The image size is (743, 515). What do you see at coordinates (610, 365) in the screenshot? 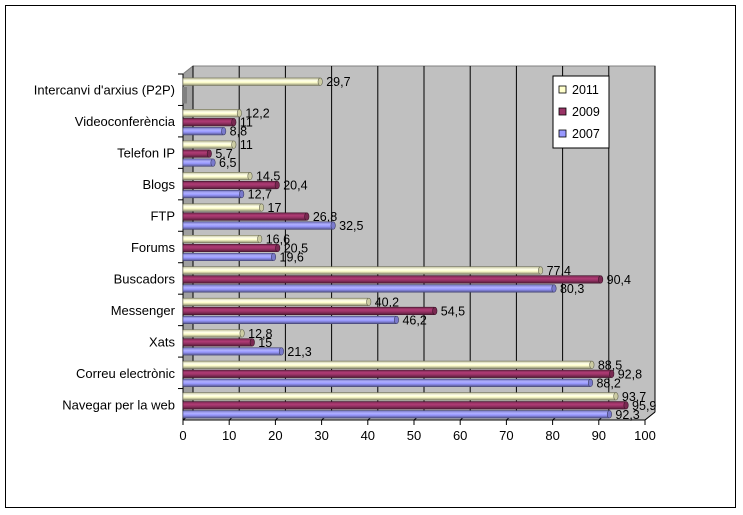
I see `data-label: 88,5` at bounding box center [610, 365].